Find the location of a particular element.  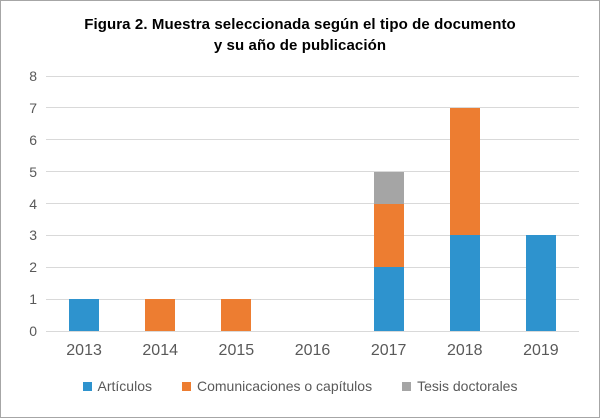

legend-item-art-culos: Artículos is located at coordinates (117, 386).